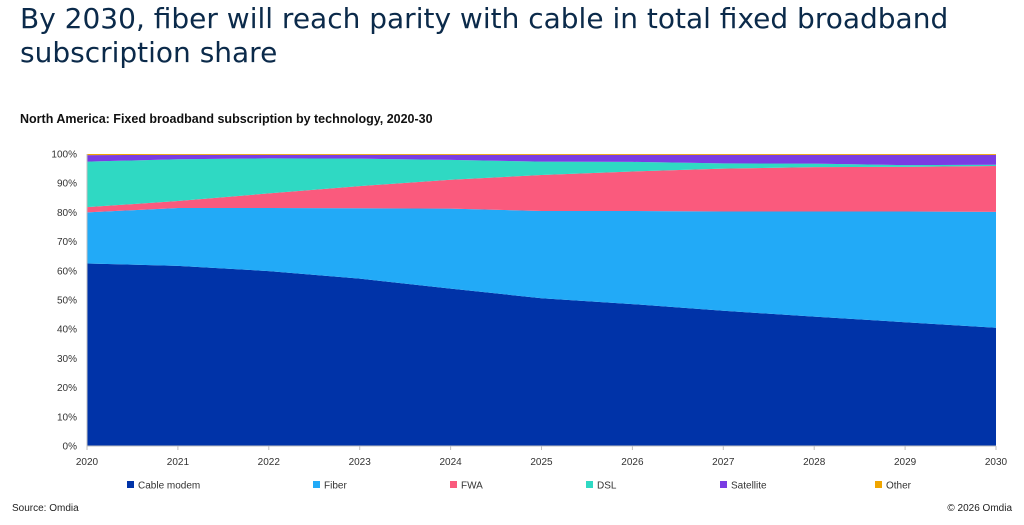 Image resolution: width=1024 pixels, height=525 pixels. What do you see at coordinates (67, 330) in the screenshot?
I see `y-tick-label: 40%` at bounding box center [67, 330].